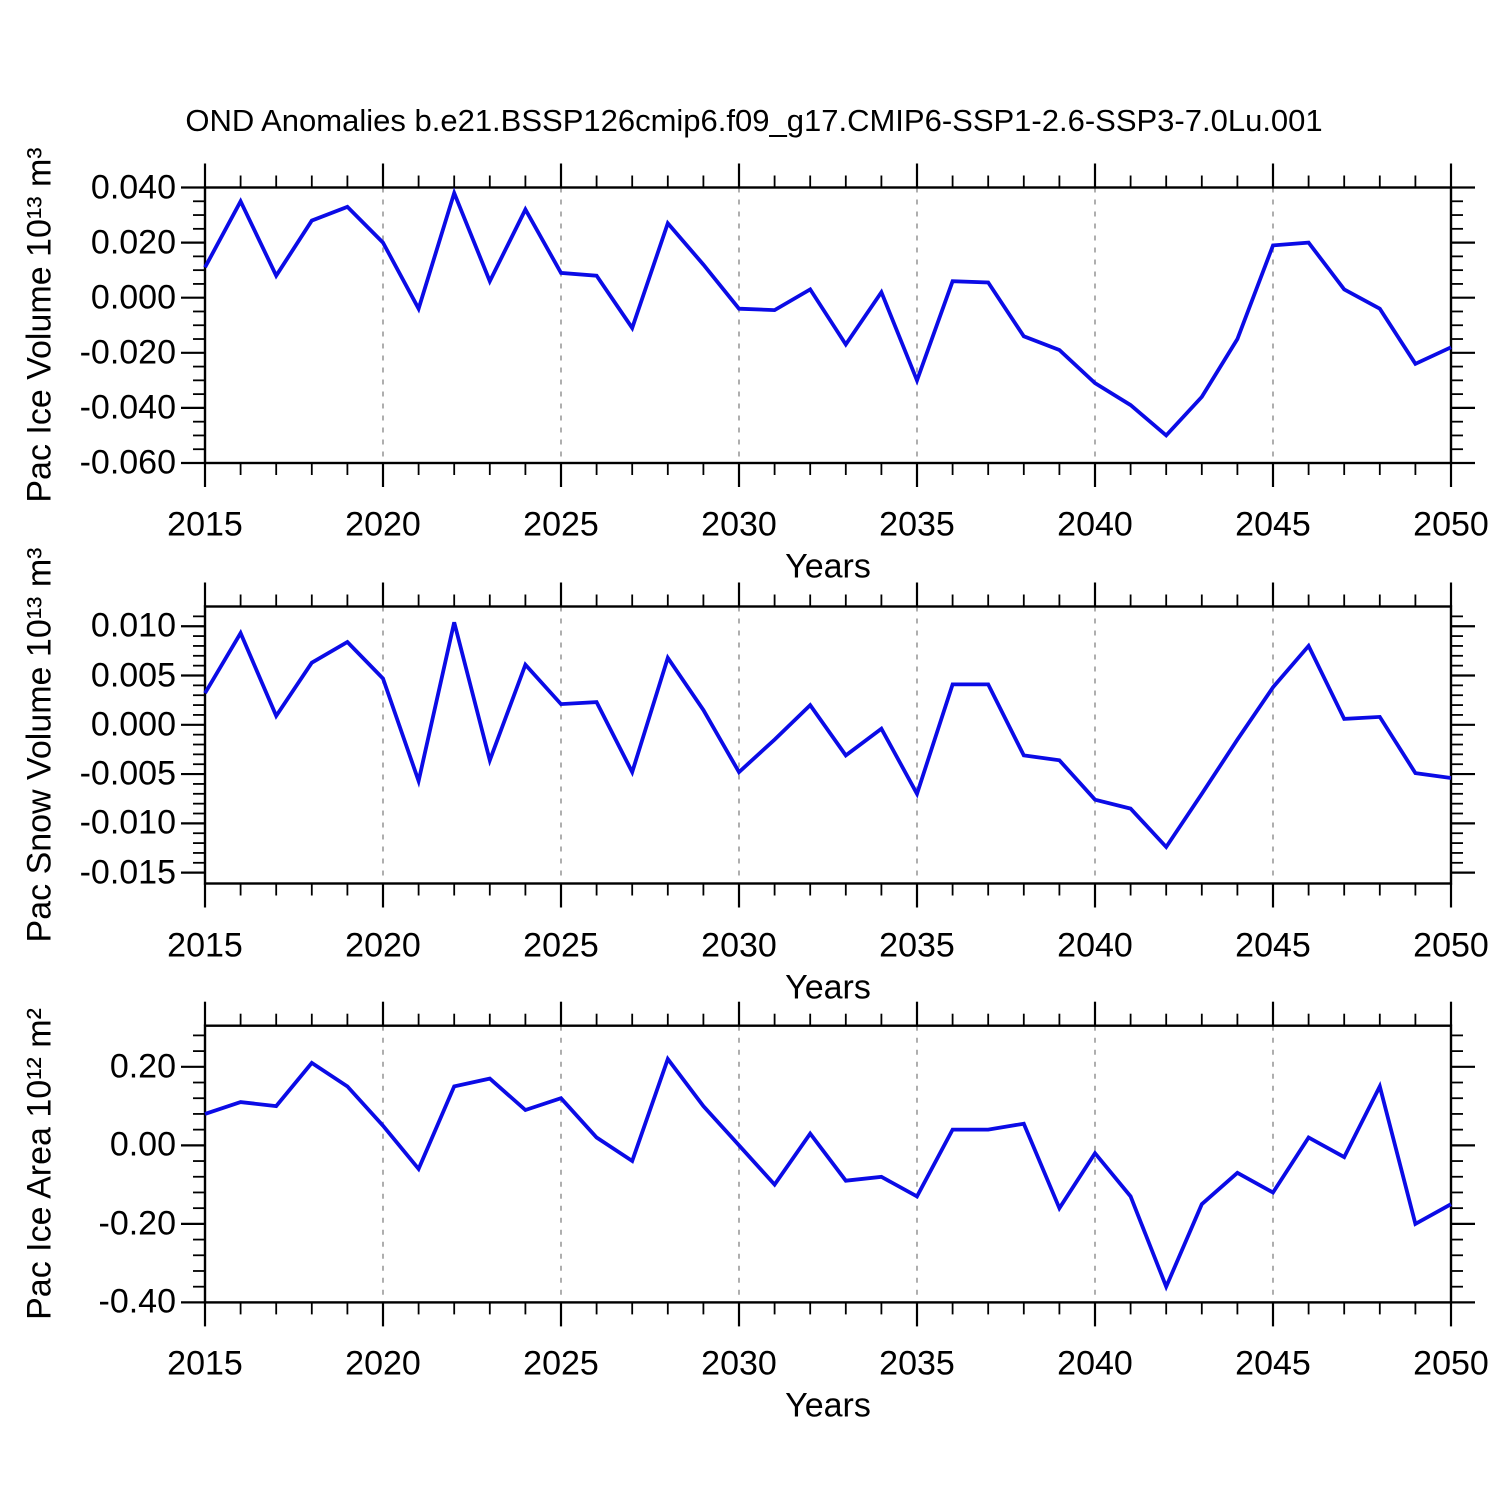 Image resolution: width=1500 pixels, height=1500 pixels. Describe the element at coordinates (127, 407) in the screenshot. I see `y-tick-label: -0.040` at that location.